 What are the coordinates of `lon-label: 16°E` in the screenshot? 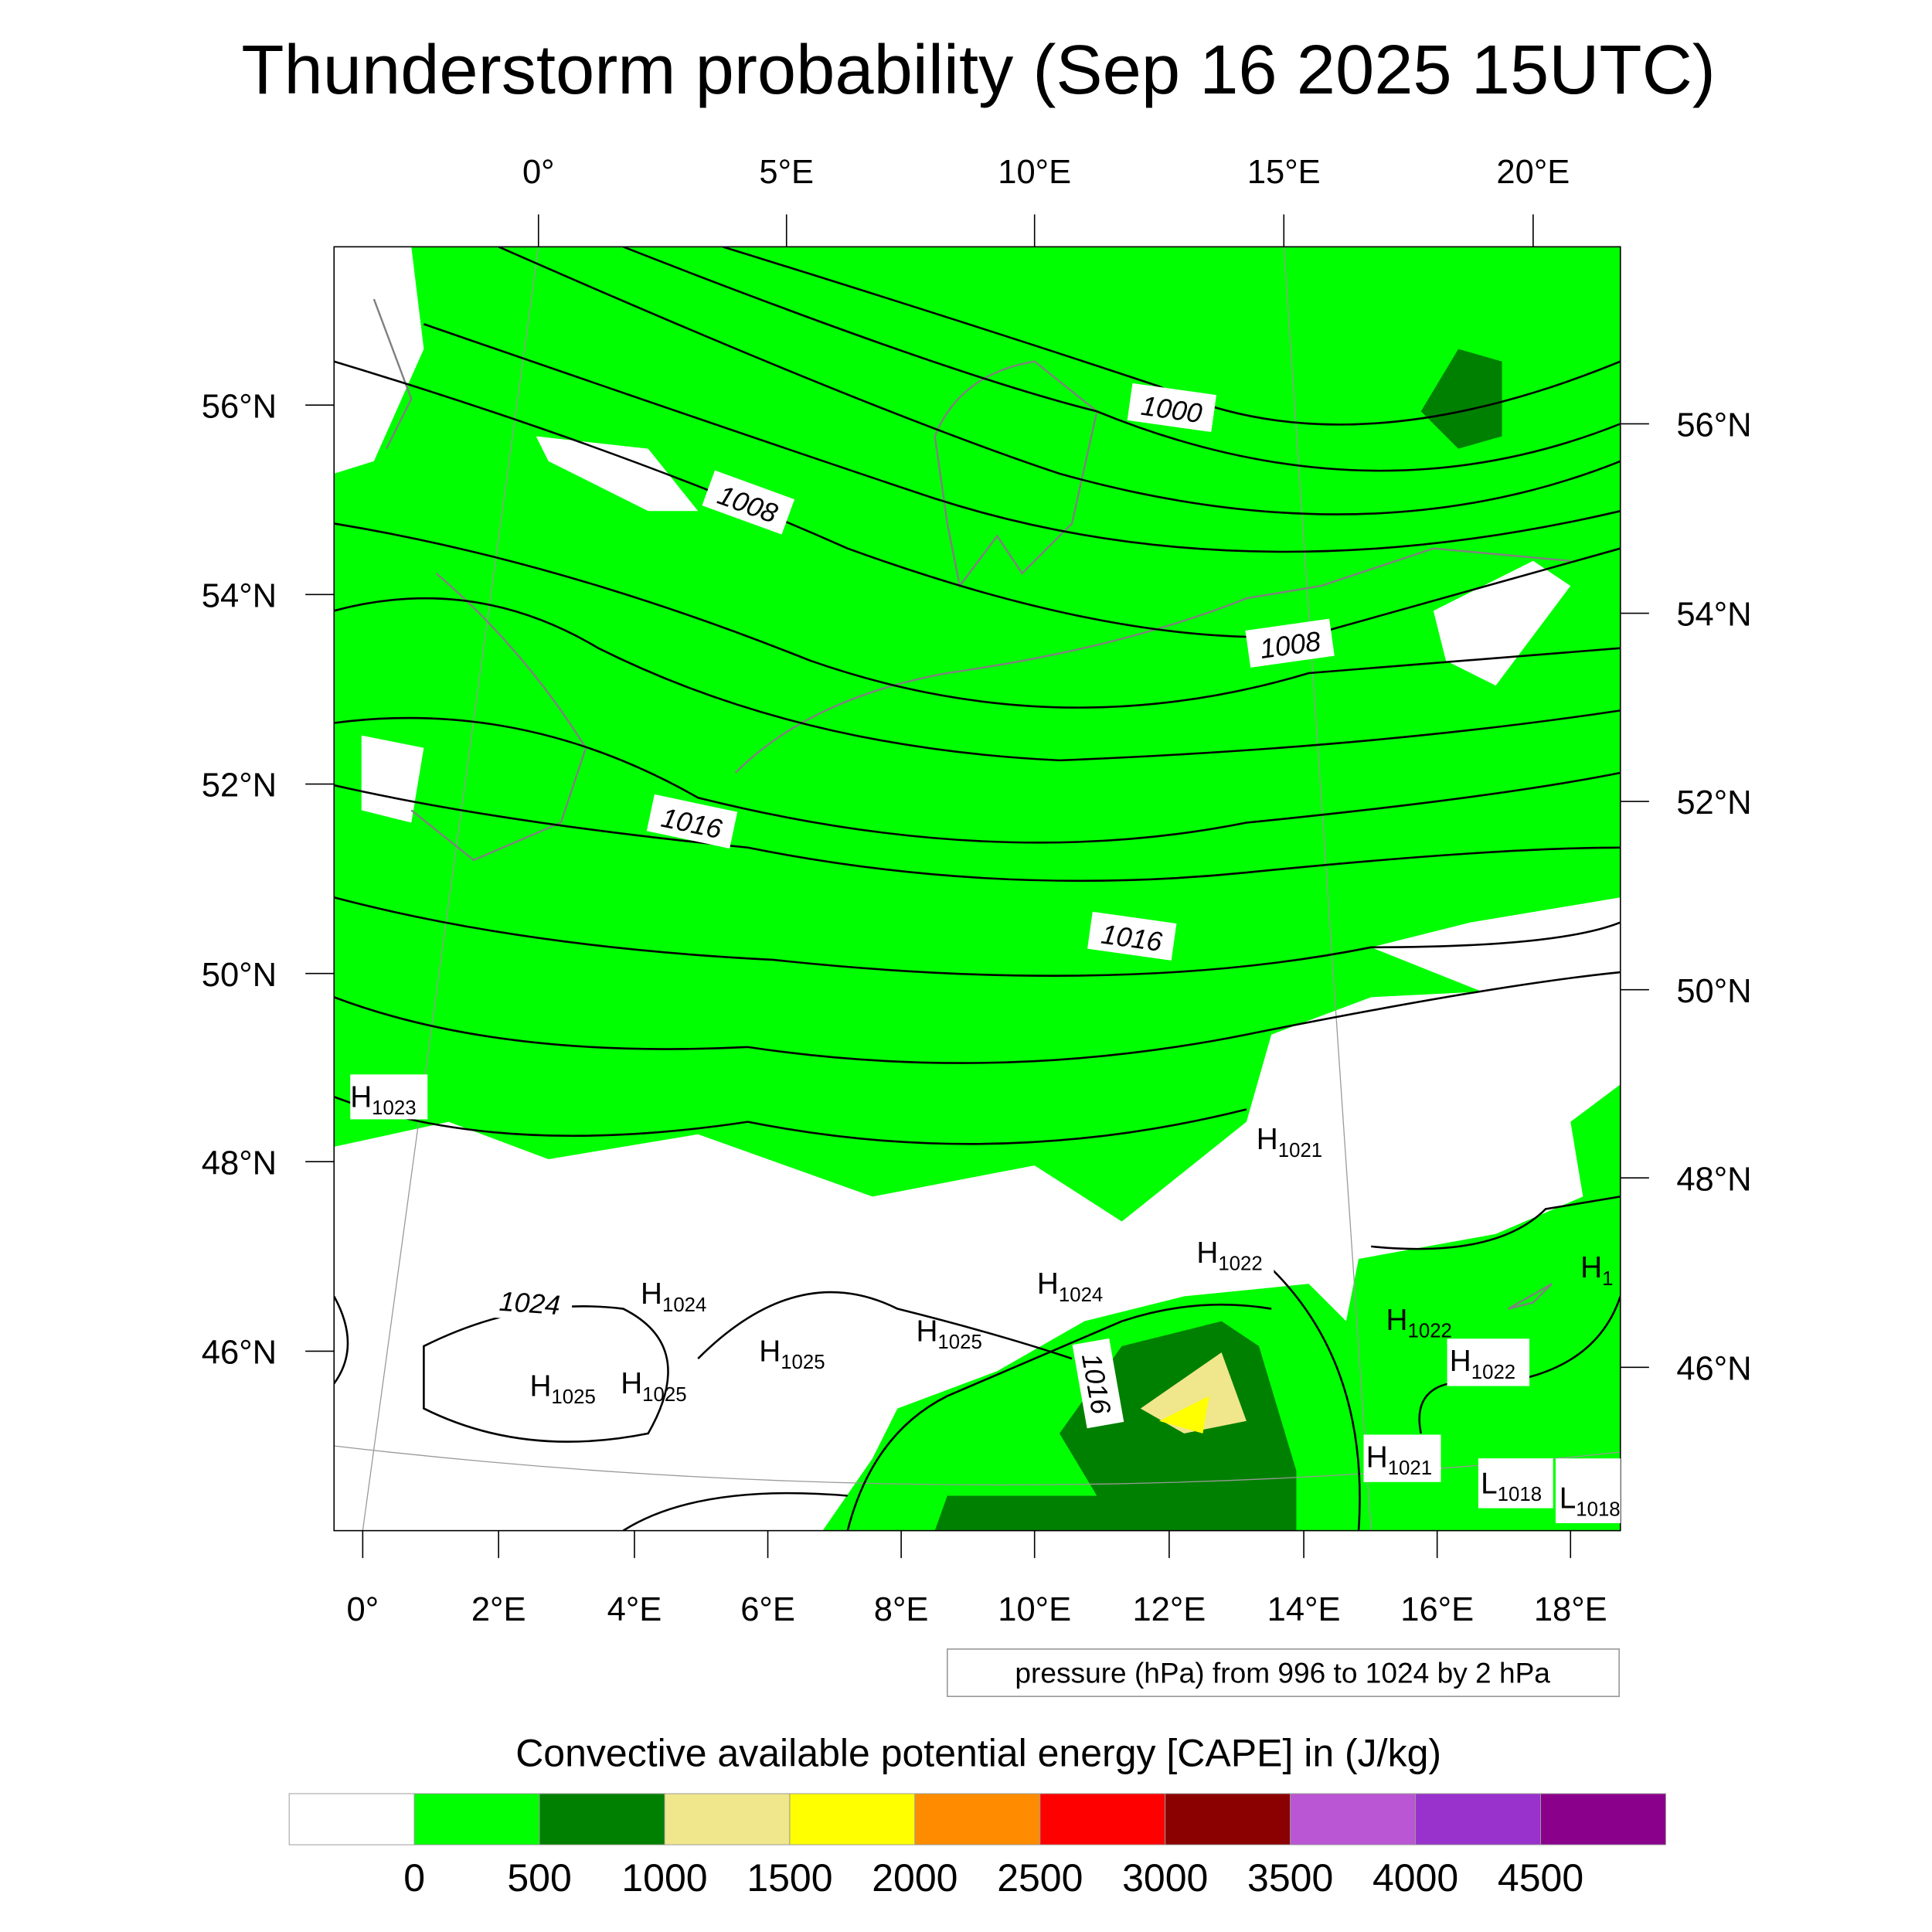 It's located at (1437, 1610).